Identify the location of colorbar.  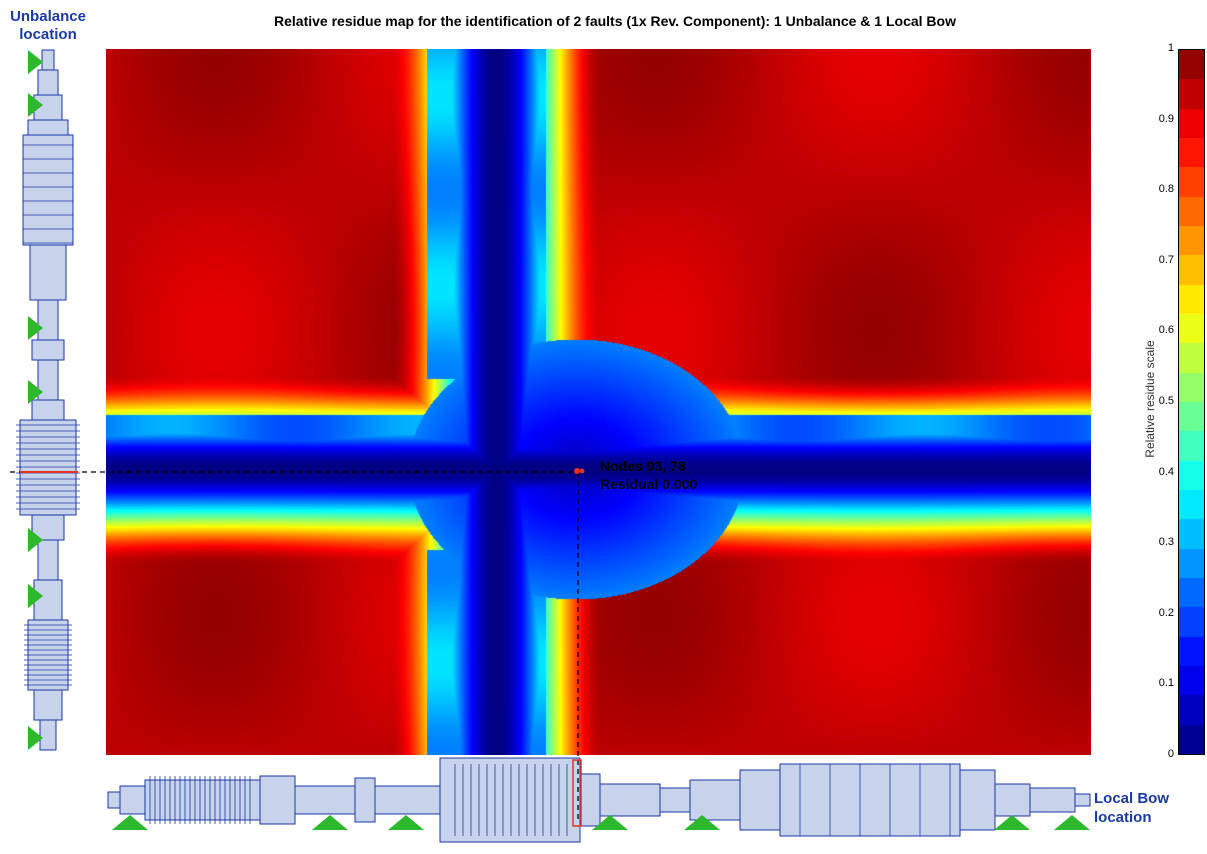
(1191, 402).